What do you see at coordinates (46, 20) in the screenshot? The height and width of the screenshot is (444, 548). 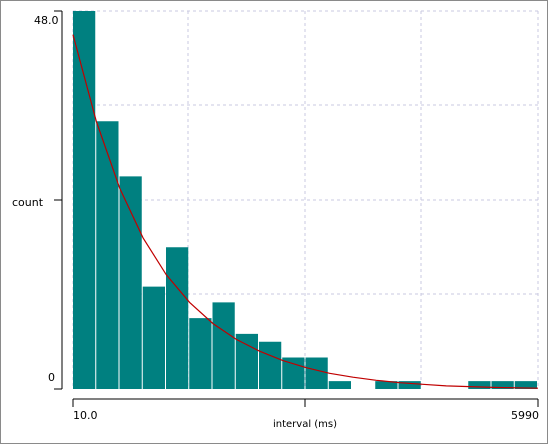 I see `y-tick-label-max: 48.0` at bounding box center [46, 20].